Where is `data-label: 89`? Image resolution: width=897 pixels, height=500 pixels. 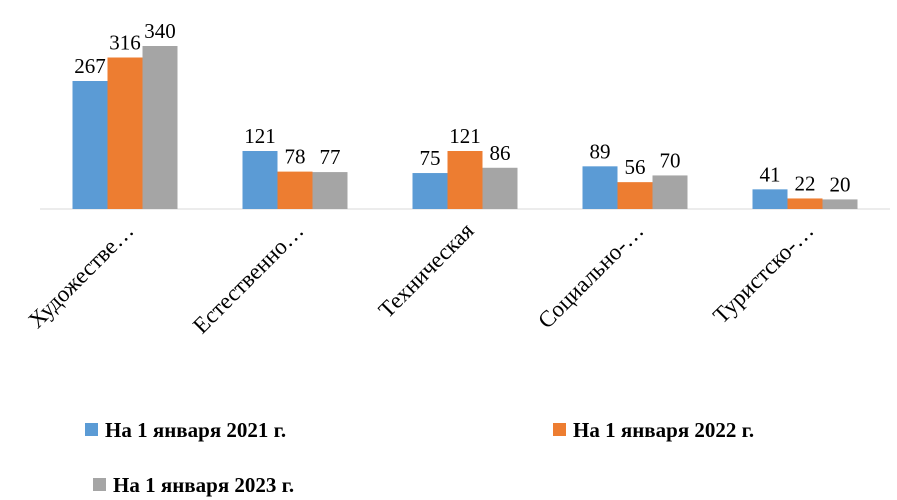 data-label: 89 is located at coordinates (600, 151).